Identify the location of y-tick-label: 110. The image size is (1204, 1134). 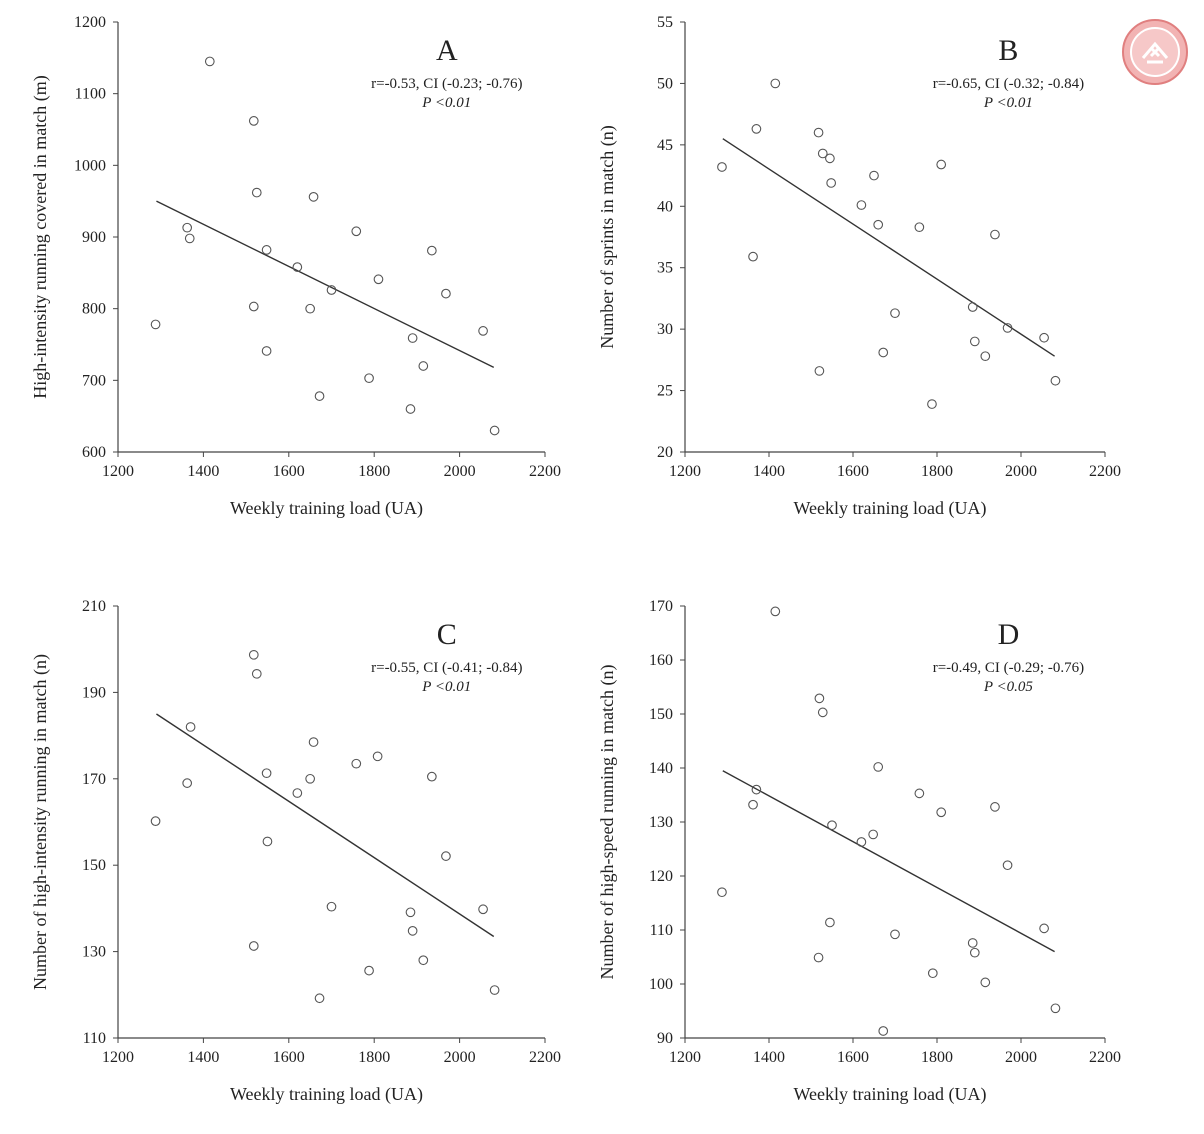
(94, 1038).